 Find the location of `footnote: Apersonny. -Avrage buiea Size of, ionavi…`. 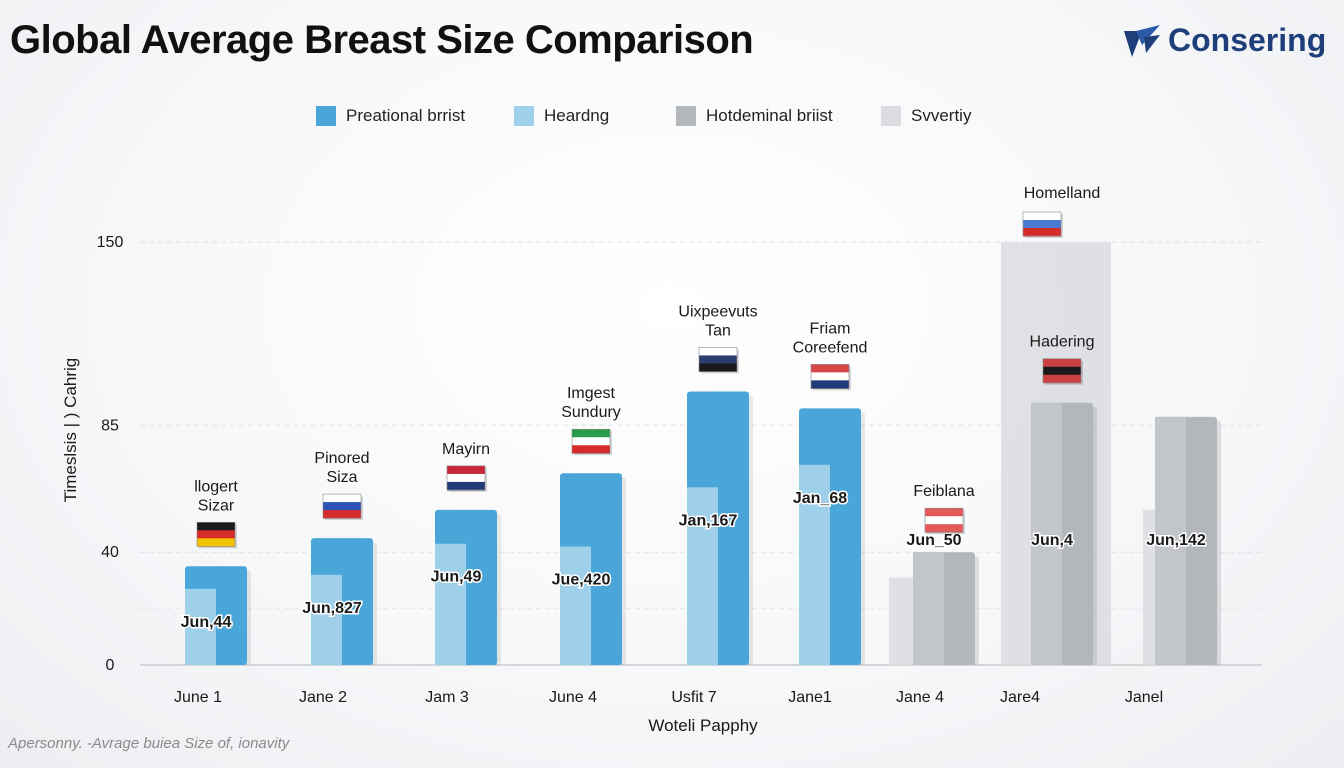

footnote: Apersonny. -Avrage buiea Size of, ionavi… is located at coordinates (149, 743).